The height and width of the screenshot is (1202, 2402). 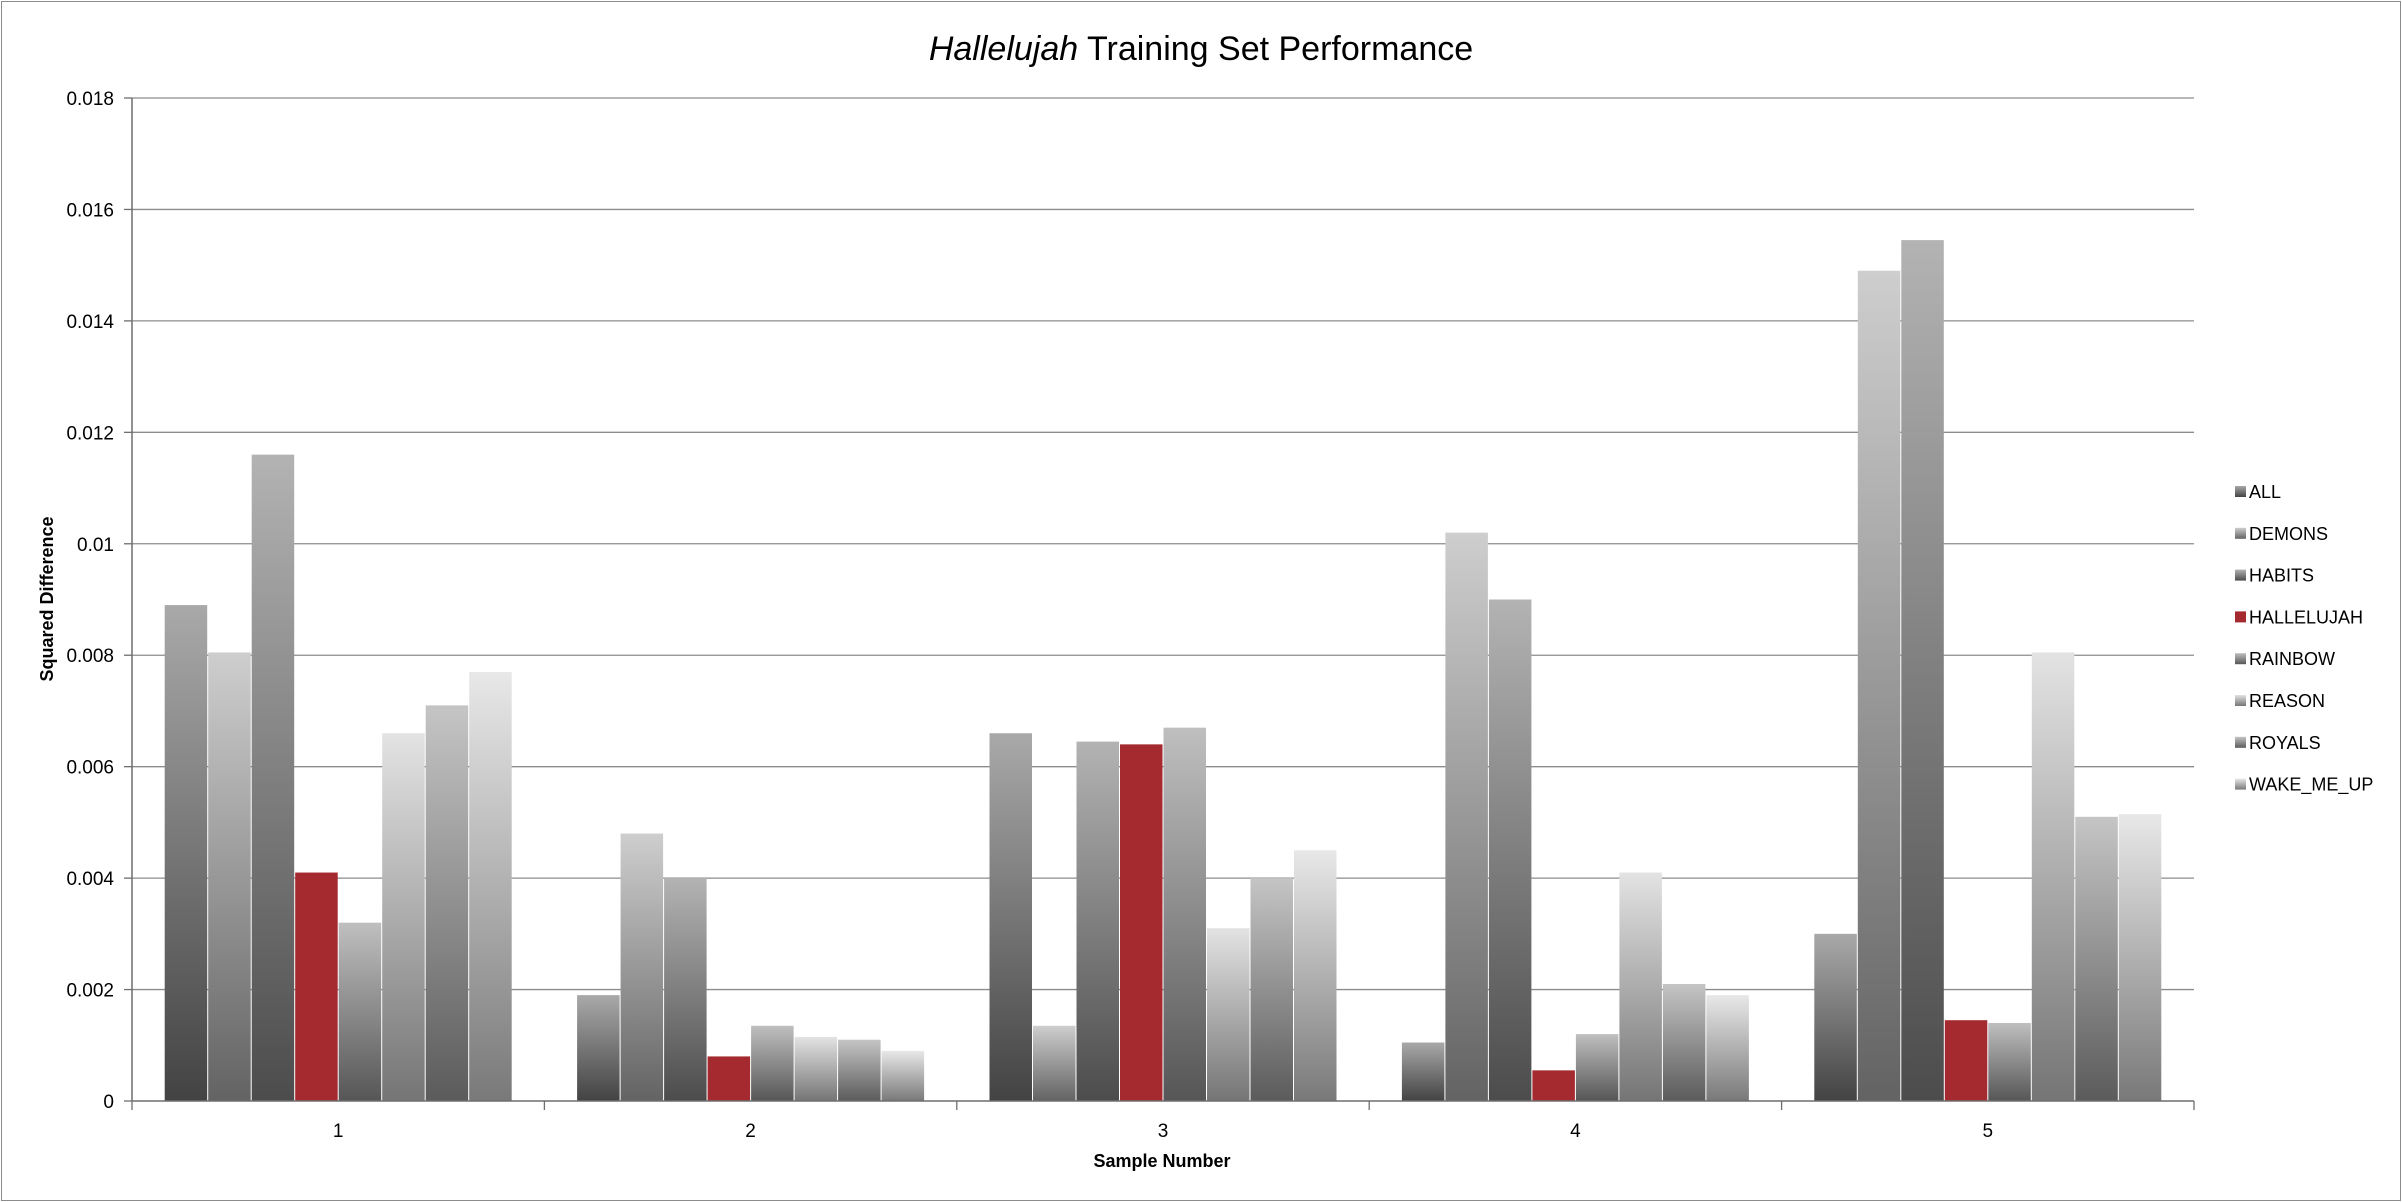 I want to click on x-tick-label: 1, so click(x=338, y=1131).